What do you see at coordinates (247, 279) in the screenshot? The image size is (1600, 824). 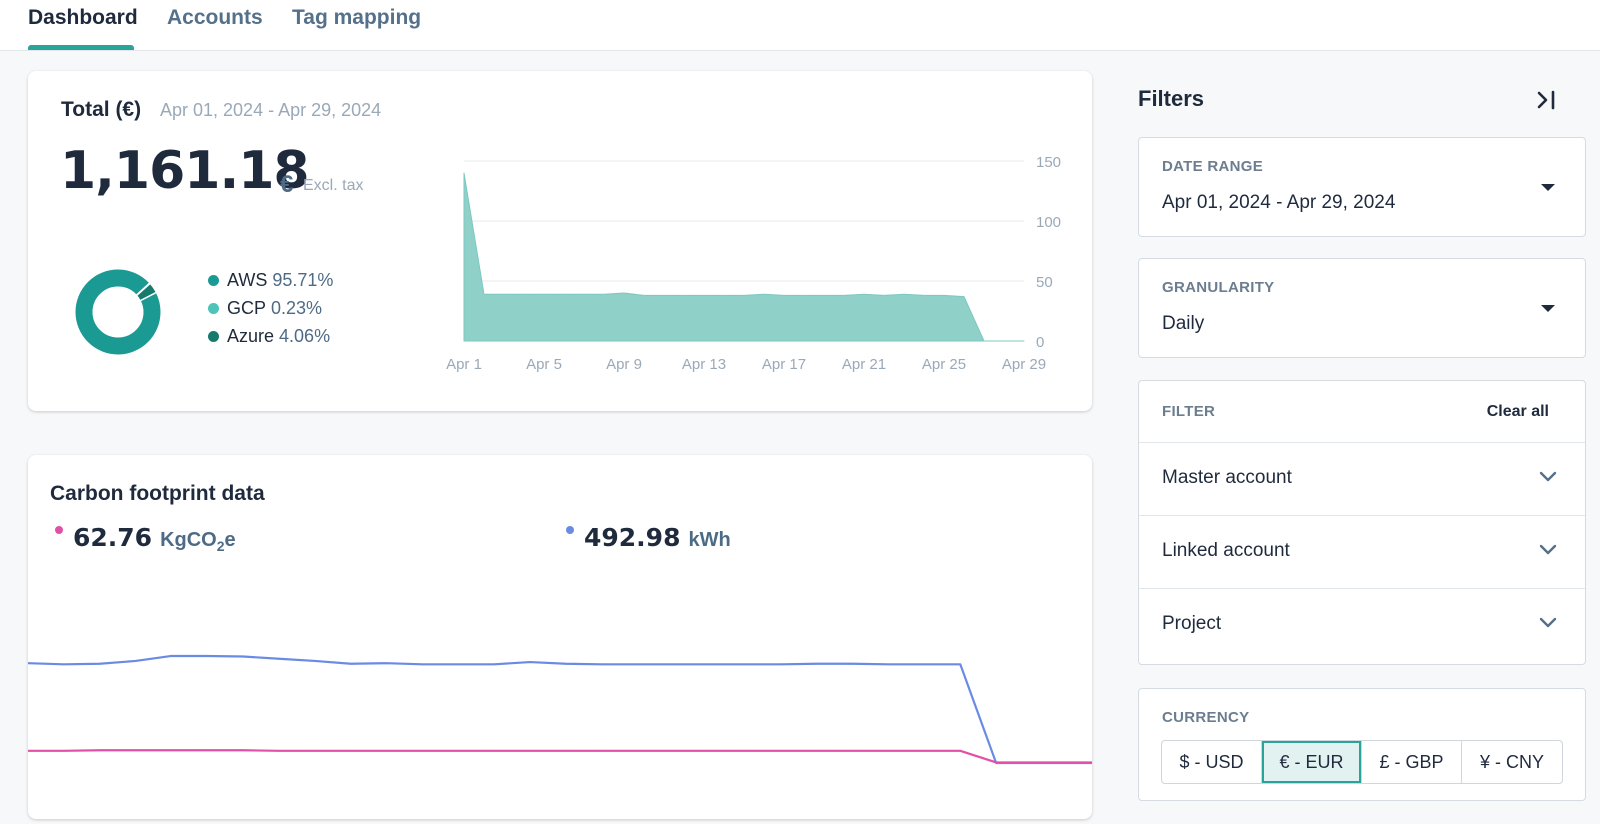 I see `legend-name: AWS` at bounding box center [247, 279].